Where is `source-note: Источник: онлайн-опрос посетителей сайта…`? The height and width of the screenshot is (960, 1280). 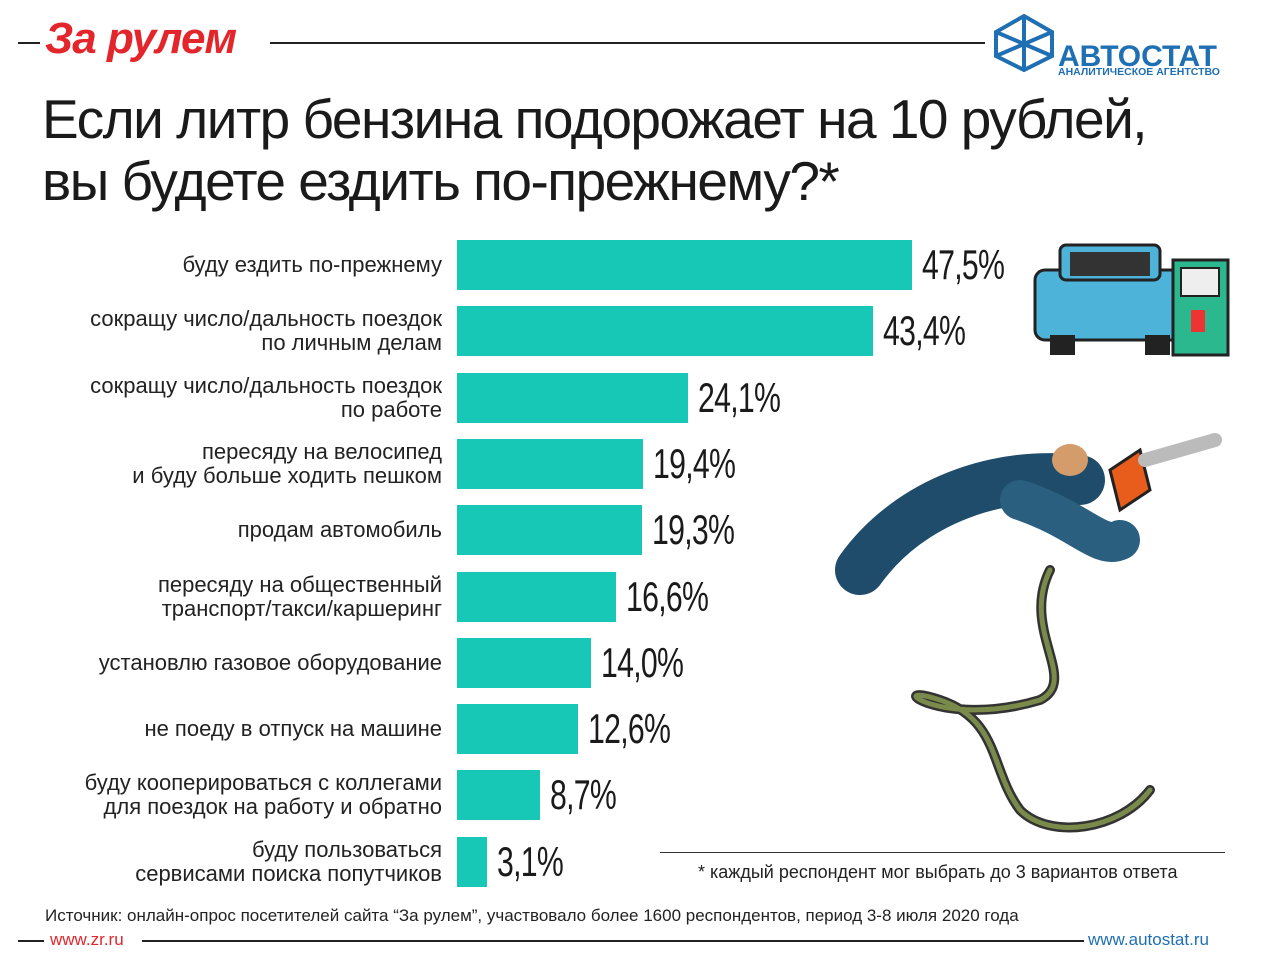 source-note: Источник: онлайн-опрос посетителей сайта… is located at coordinates (532, 915).